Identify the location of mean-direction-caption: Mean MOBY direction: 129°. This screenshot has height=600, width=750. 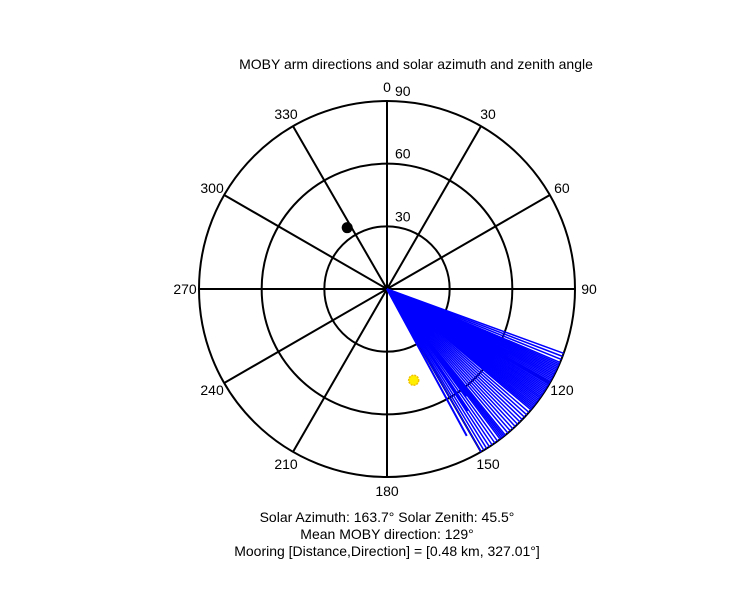
(386, 534).